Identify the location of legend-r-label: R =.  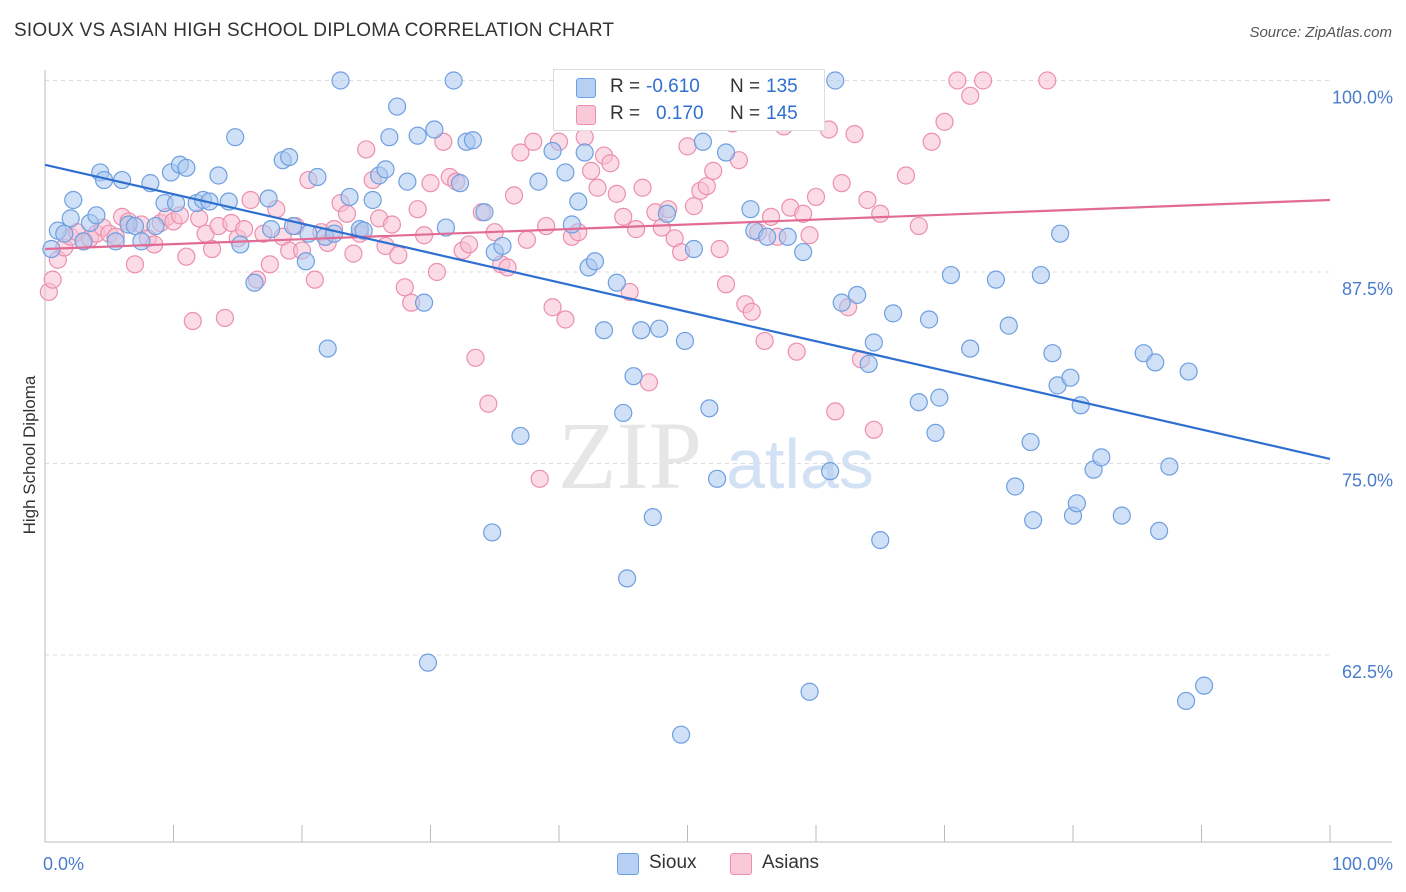
(625, 113).